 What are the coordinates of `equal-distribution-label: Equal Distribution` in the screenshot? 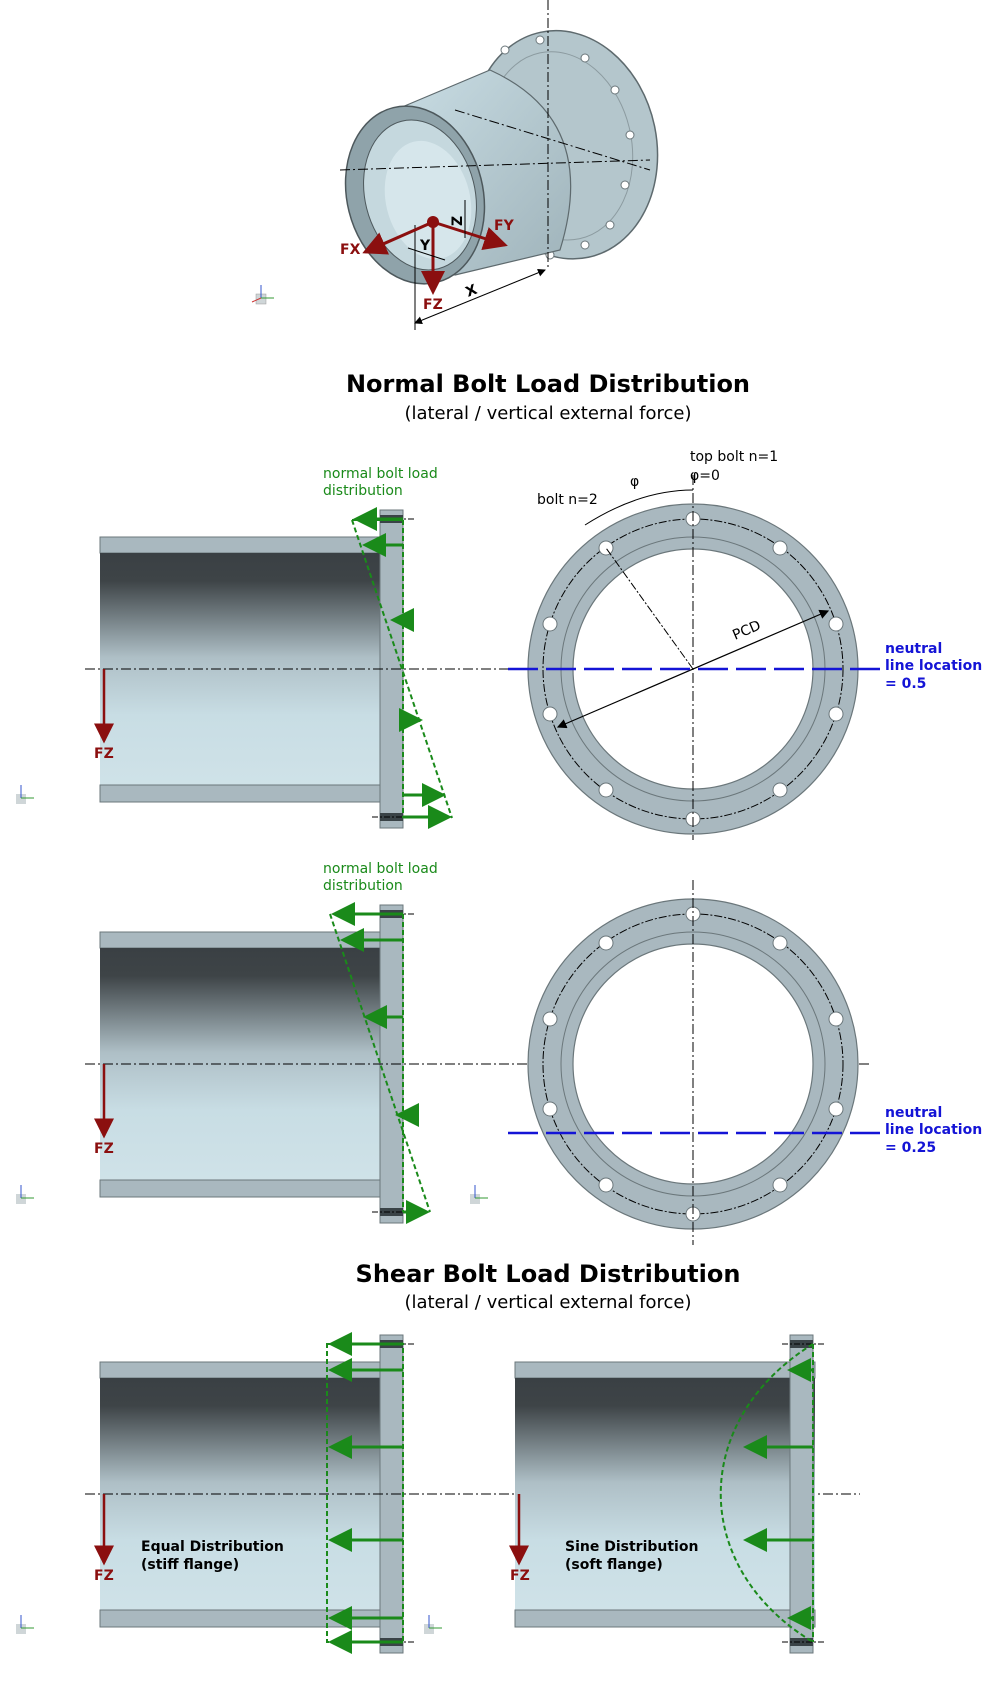 It's located at (212, 1547).